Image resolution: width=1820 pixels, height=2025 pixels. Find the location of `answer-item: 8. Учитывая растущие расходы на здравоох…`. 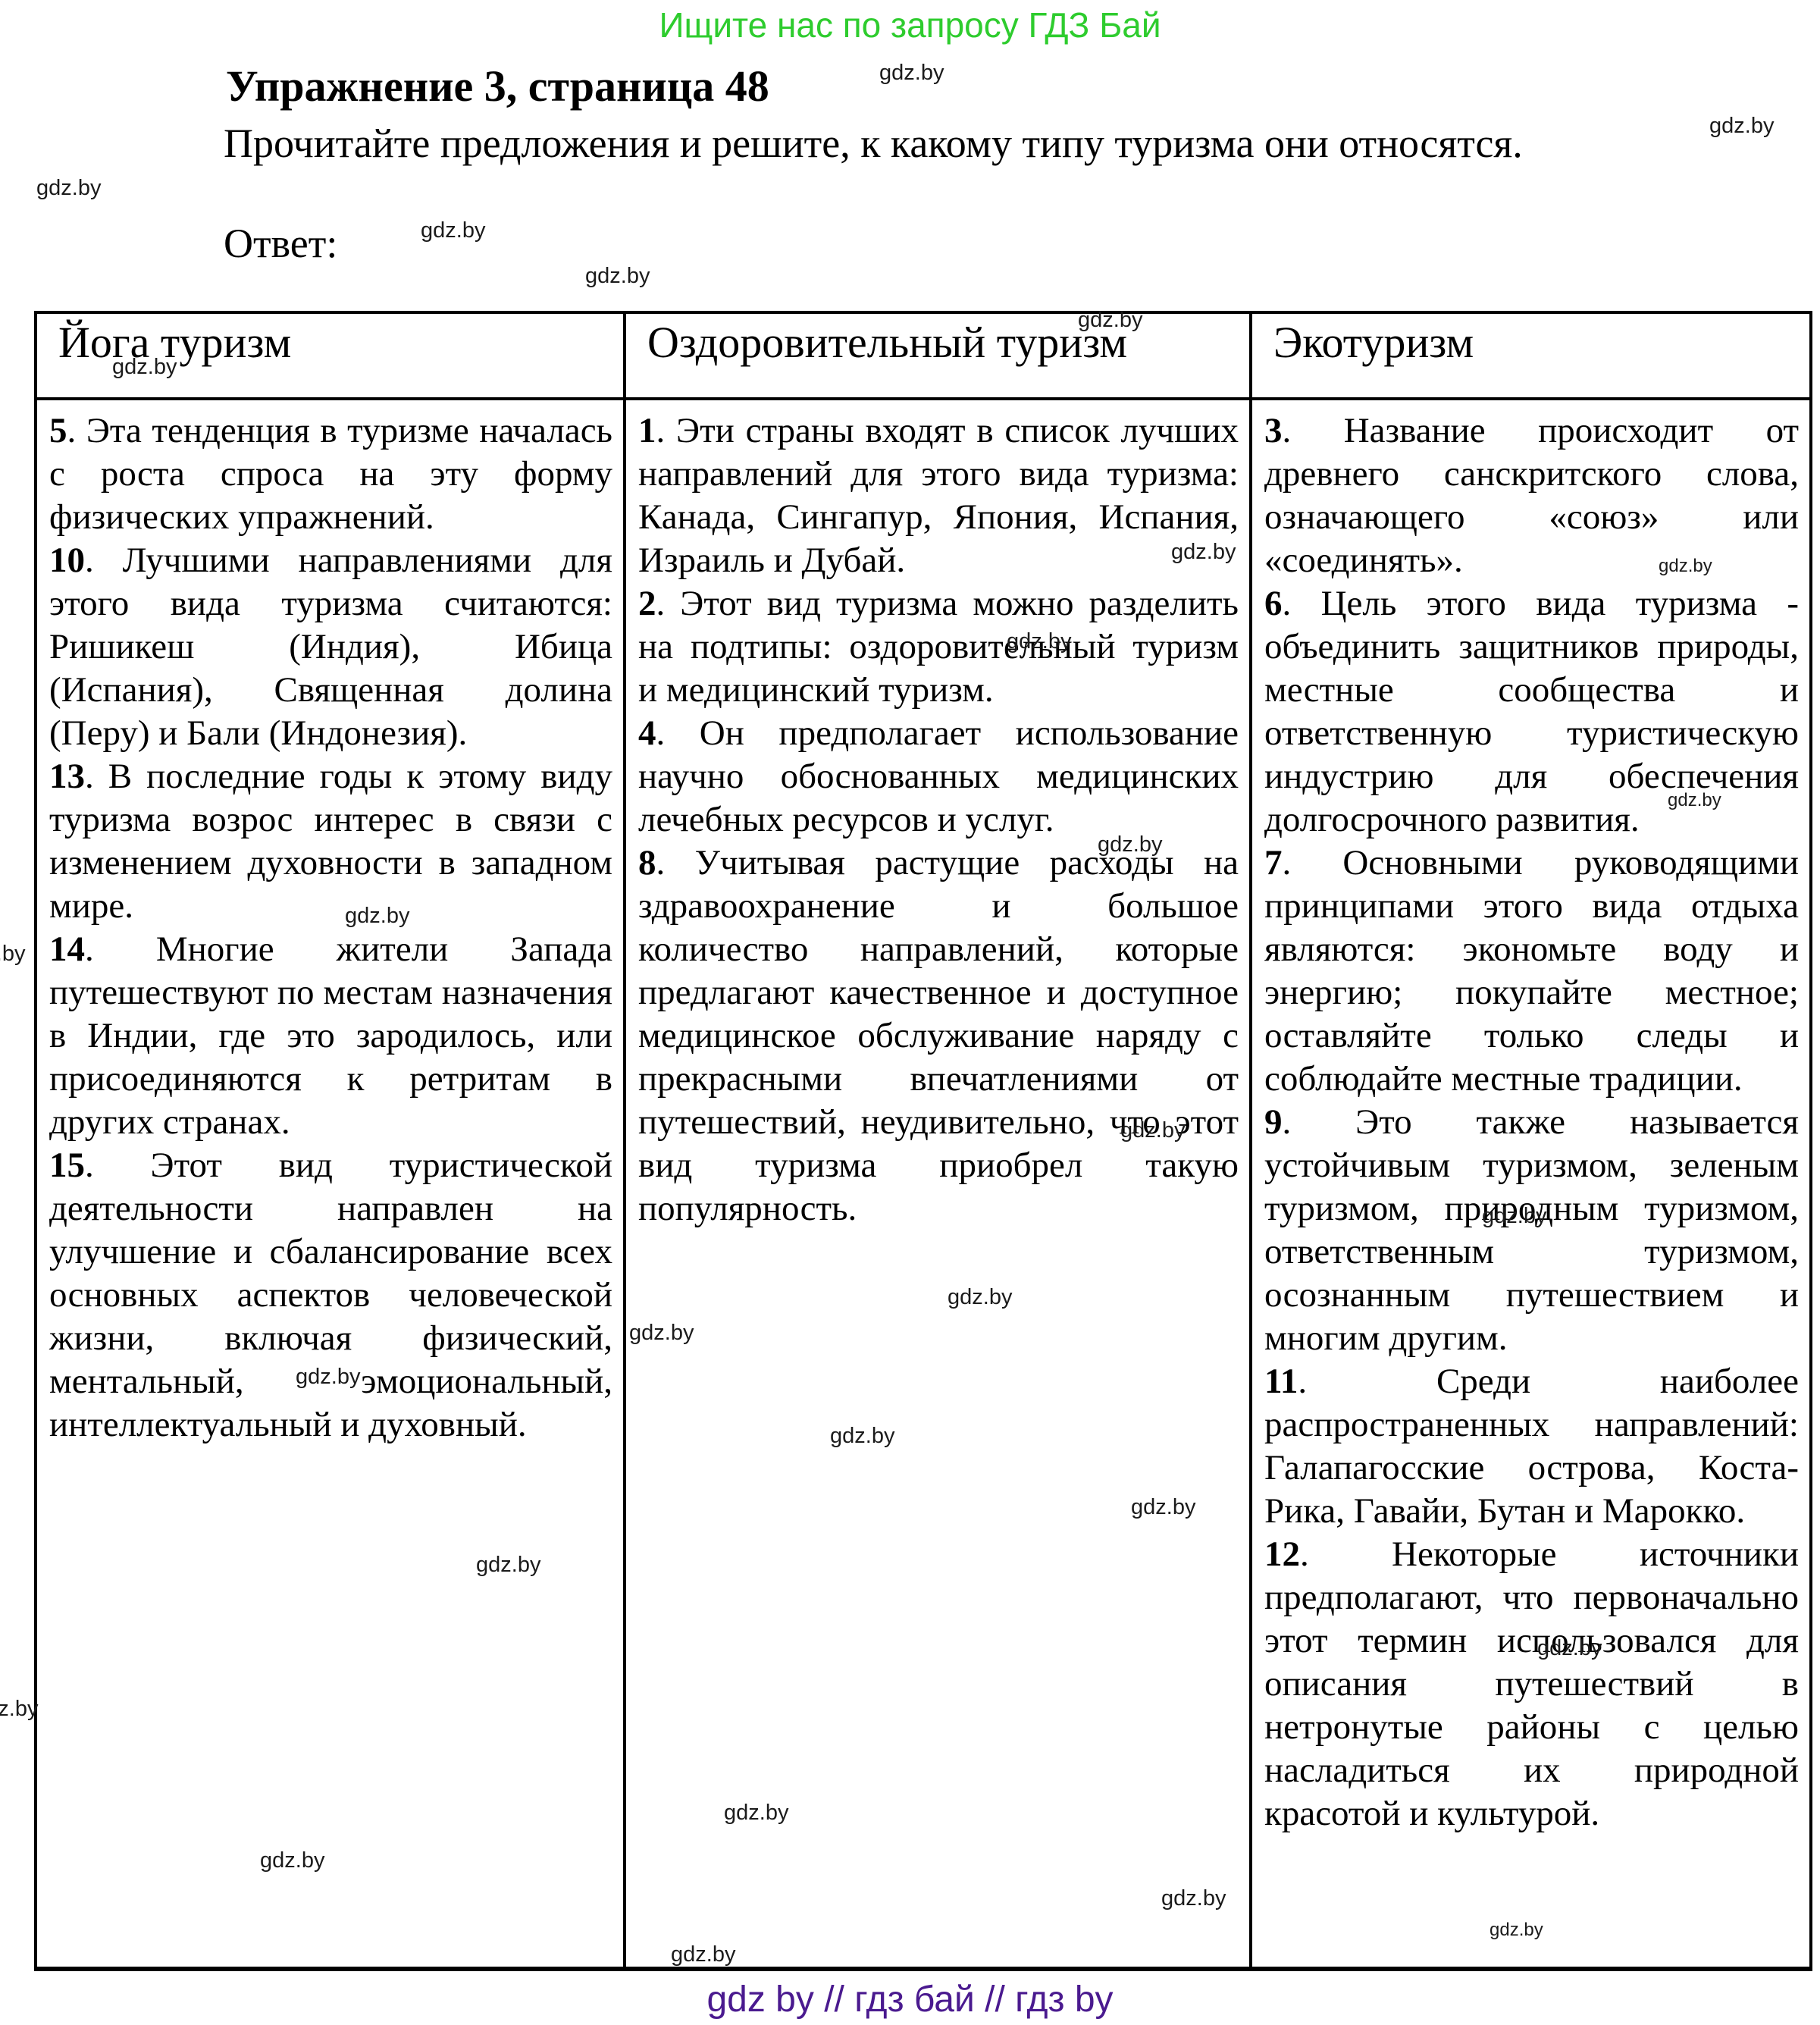

answer-item: 8. Учитывая растущие расходы на здравоох… is located at coordinates (938, 1035).